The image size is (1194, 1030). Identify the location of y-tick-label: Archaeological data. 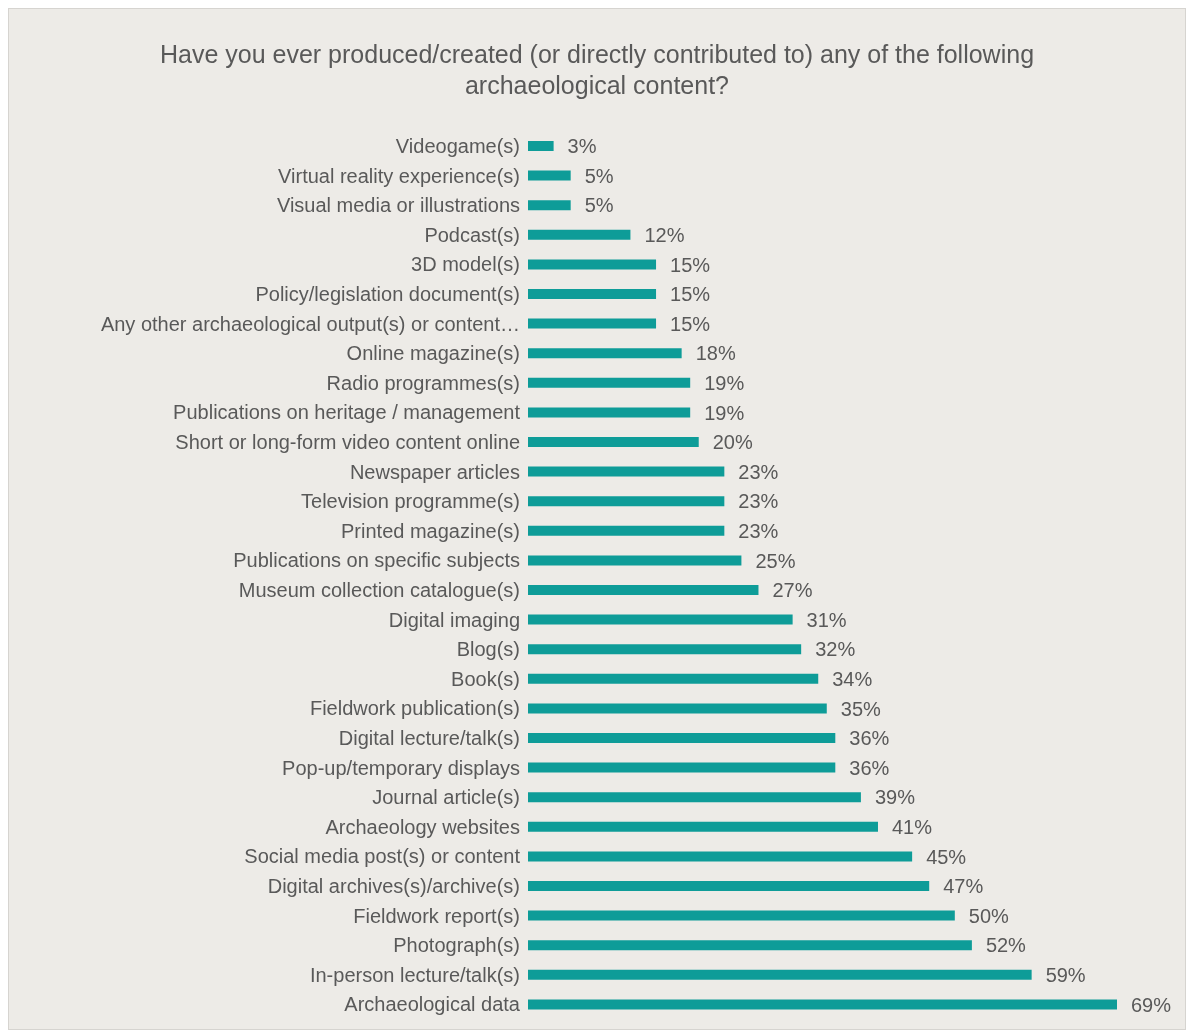
(432, 1004).